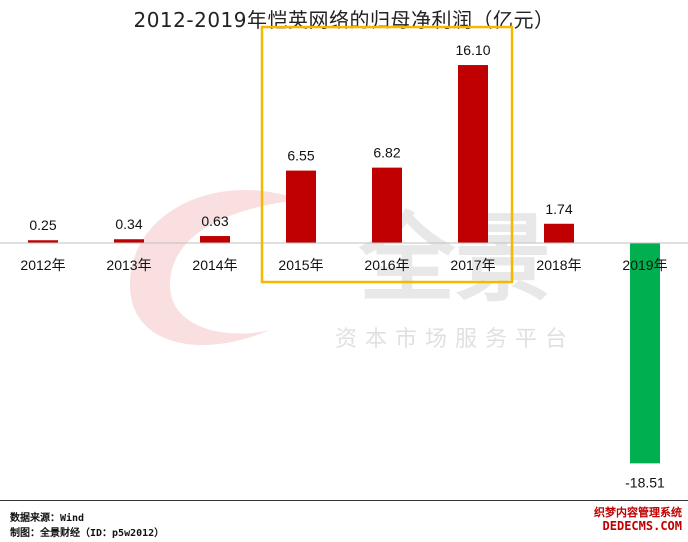 The image size is (688, 542). What do you see at coordinates (300, 156) in the screenshot?
I see `data-label-2015: 6.55` at bounding box center [300, 156].